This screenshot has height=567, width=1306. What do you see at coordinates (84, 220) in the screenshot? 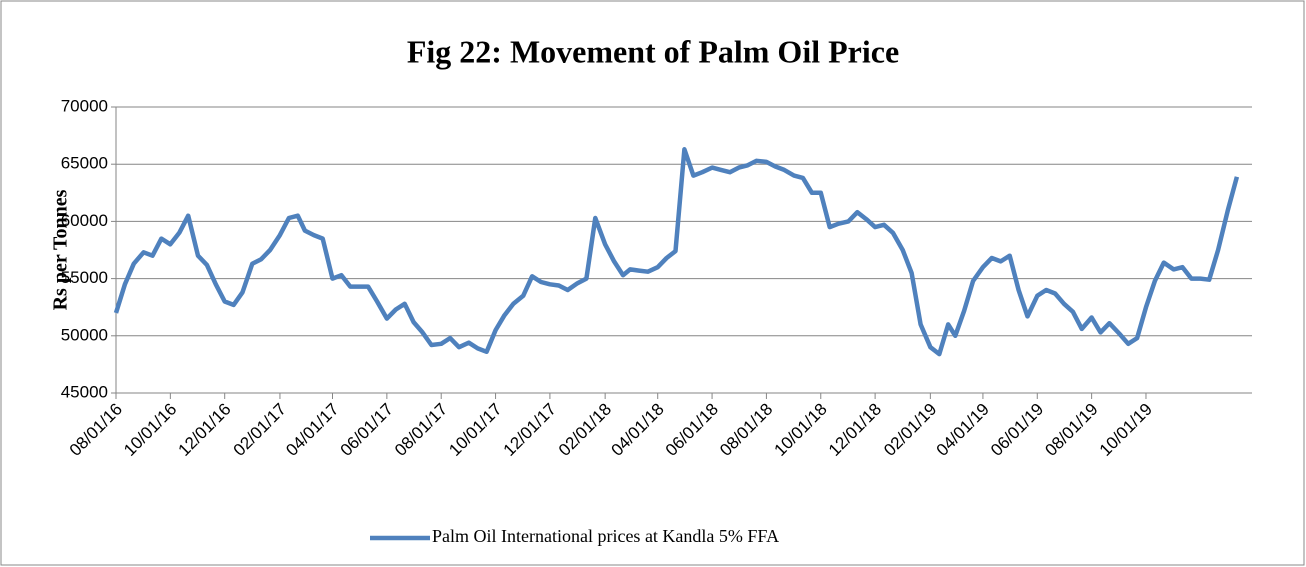
I see `y-tick-label: 60000` at bounding box center [84, 220].